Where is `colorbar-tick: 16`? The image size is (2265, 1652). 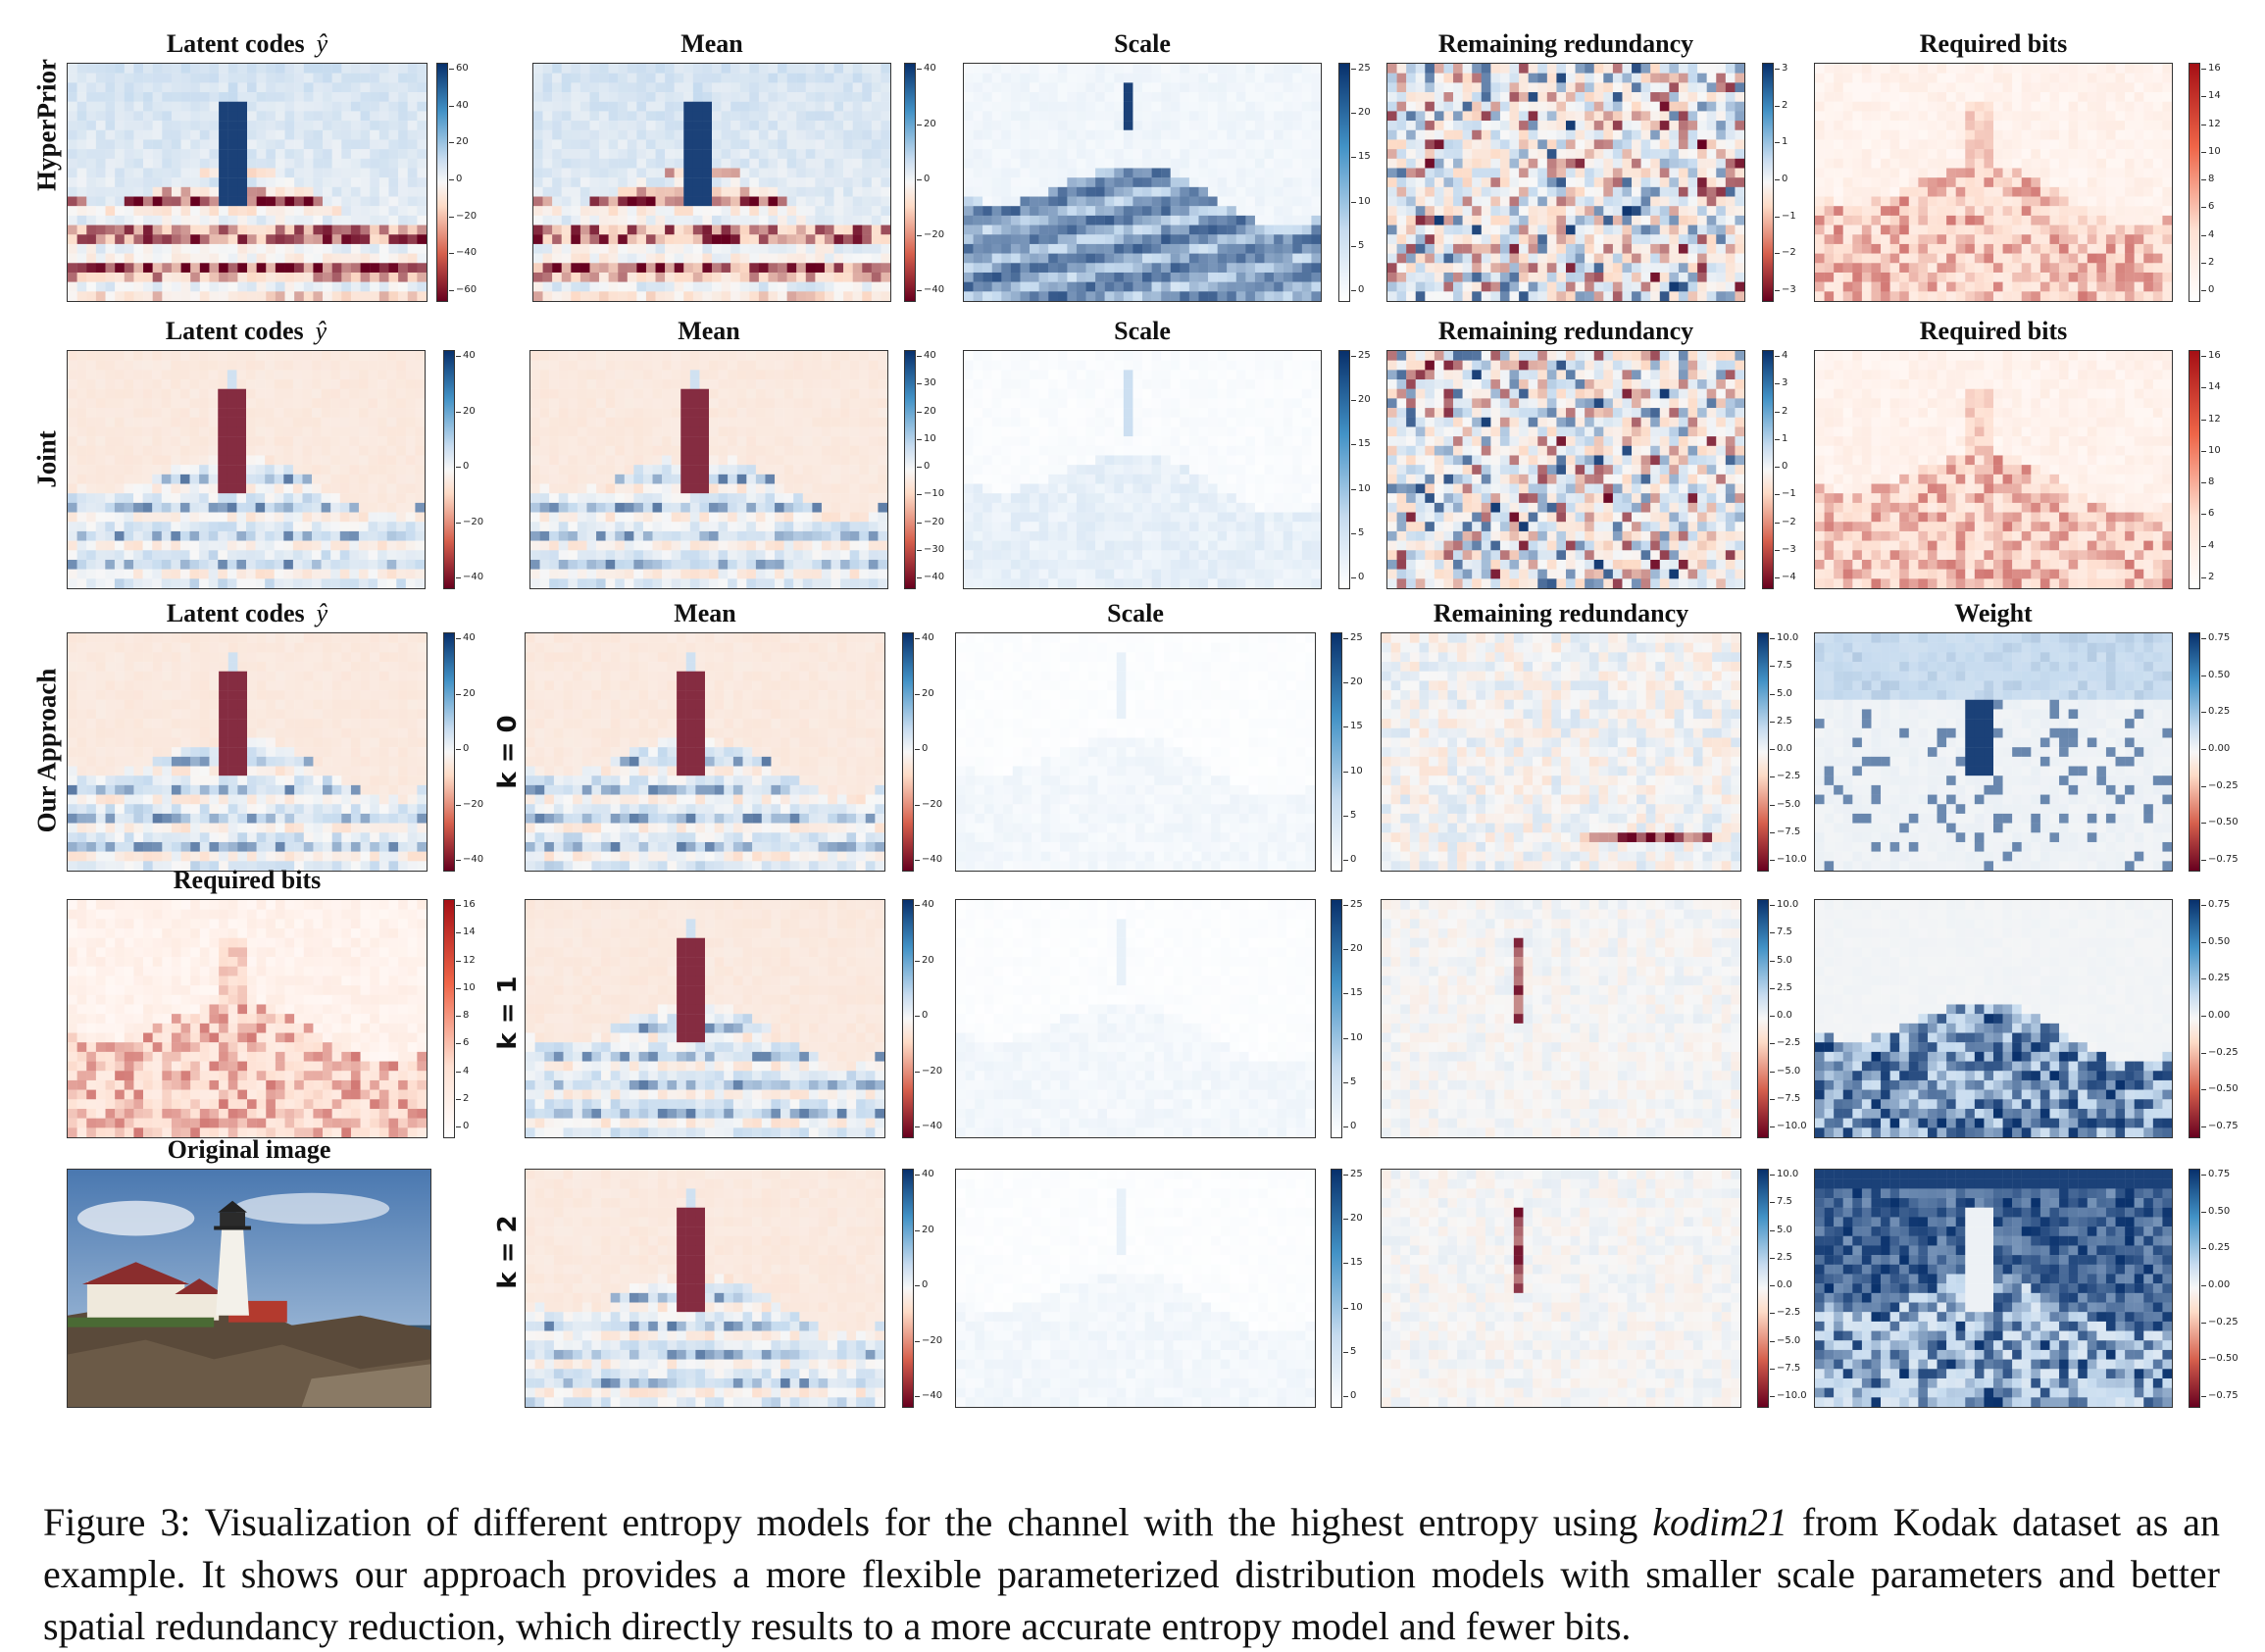 colorbar-tick: 16 is located at coordinates (470, 905).